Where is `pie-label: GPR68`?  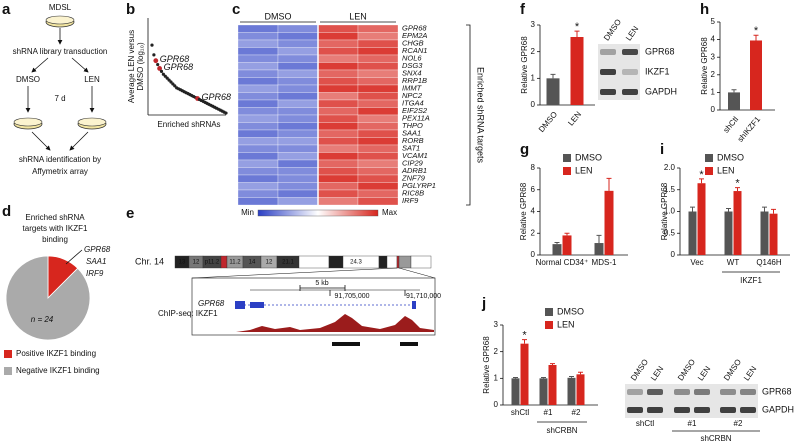 pie-label: GPR68 is located at coordinates (97, 249).